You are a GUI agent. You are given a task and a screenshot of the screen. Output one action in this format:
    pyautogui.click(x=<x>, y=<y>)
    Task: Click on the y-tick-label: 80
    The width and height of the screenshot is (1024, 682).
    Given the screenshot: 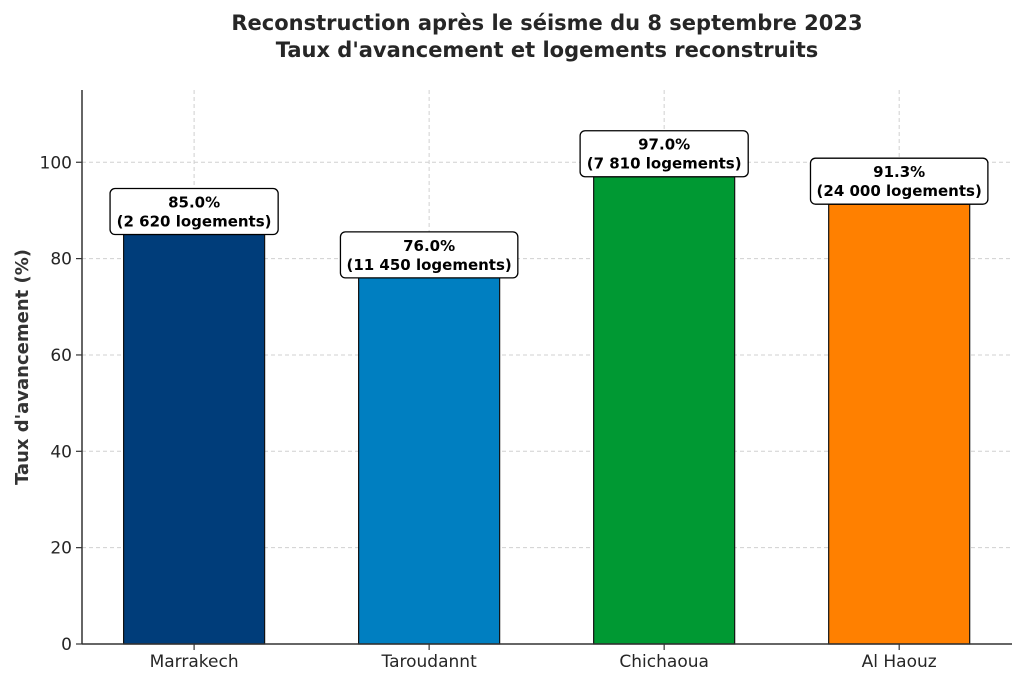 What is the action you would take?
    pyautogui.click(x=61, y=260)
    